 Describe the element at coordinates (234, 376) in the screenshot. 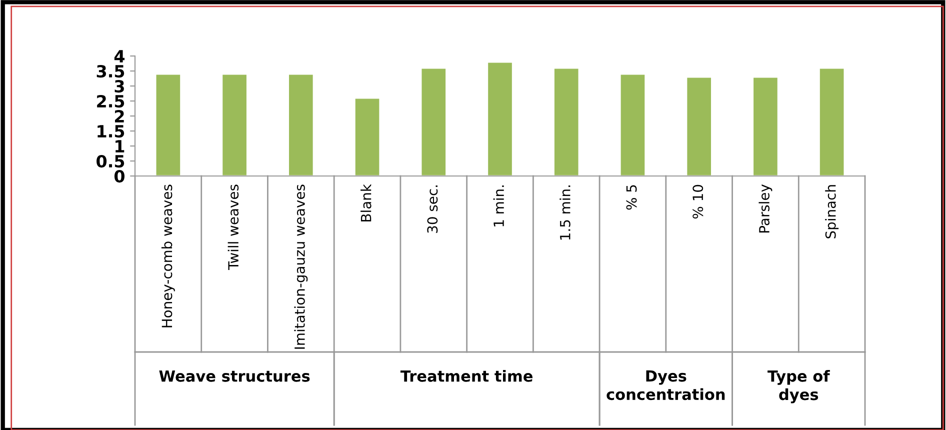

I see `text: Weave structures` at that location.